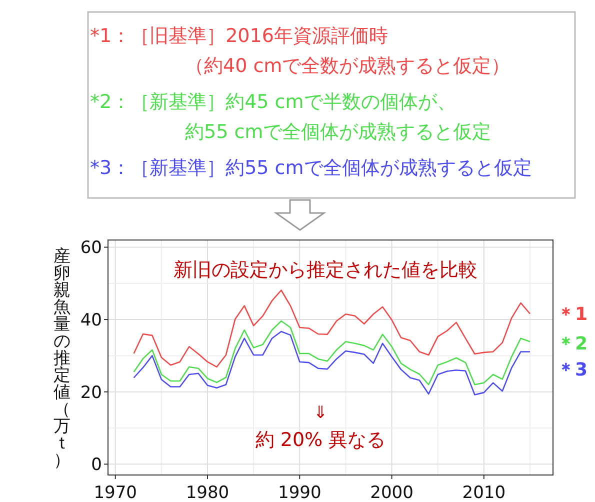 This screenshot has height=502, width=595. I want to click on x-tick-label: 1980, so click(208, 492).